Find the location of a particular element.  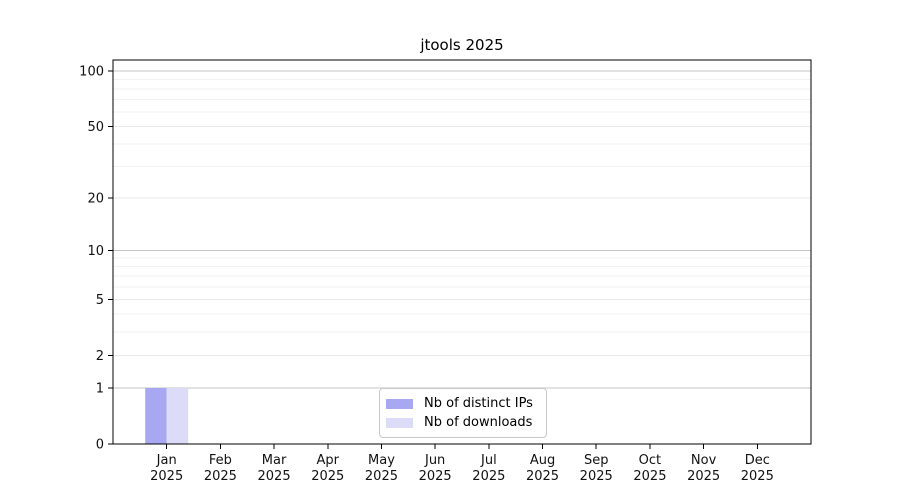

y-tick-label: 10 is located at coordinates (95, 251).